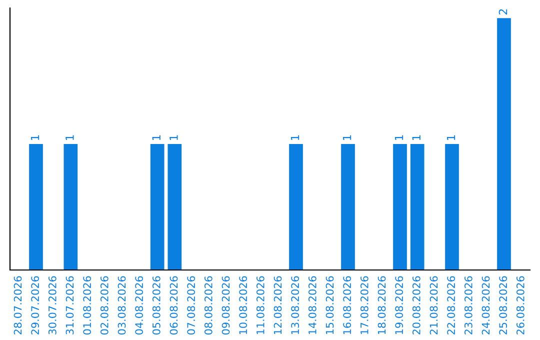  Describe the element at coordinates (451, 305) in the screenshot. I see `x-tick-label: 22.08.2026` at that location.